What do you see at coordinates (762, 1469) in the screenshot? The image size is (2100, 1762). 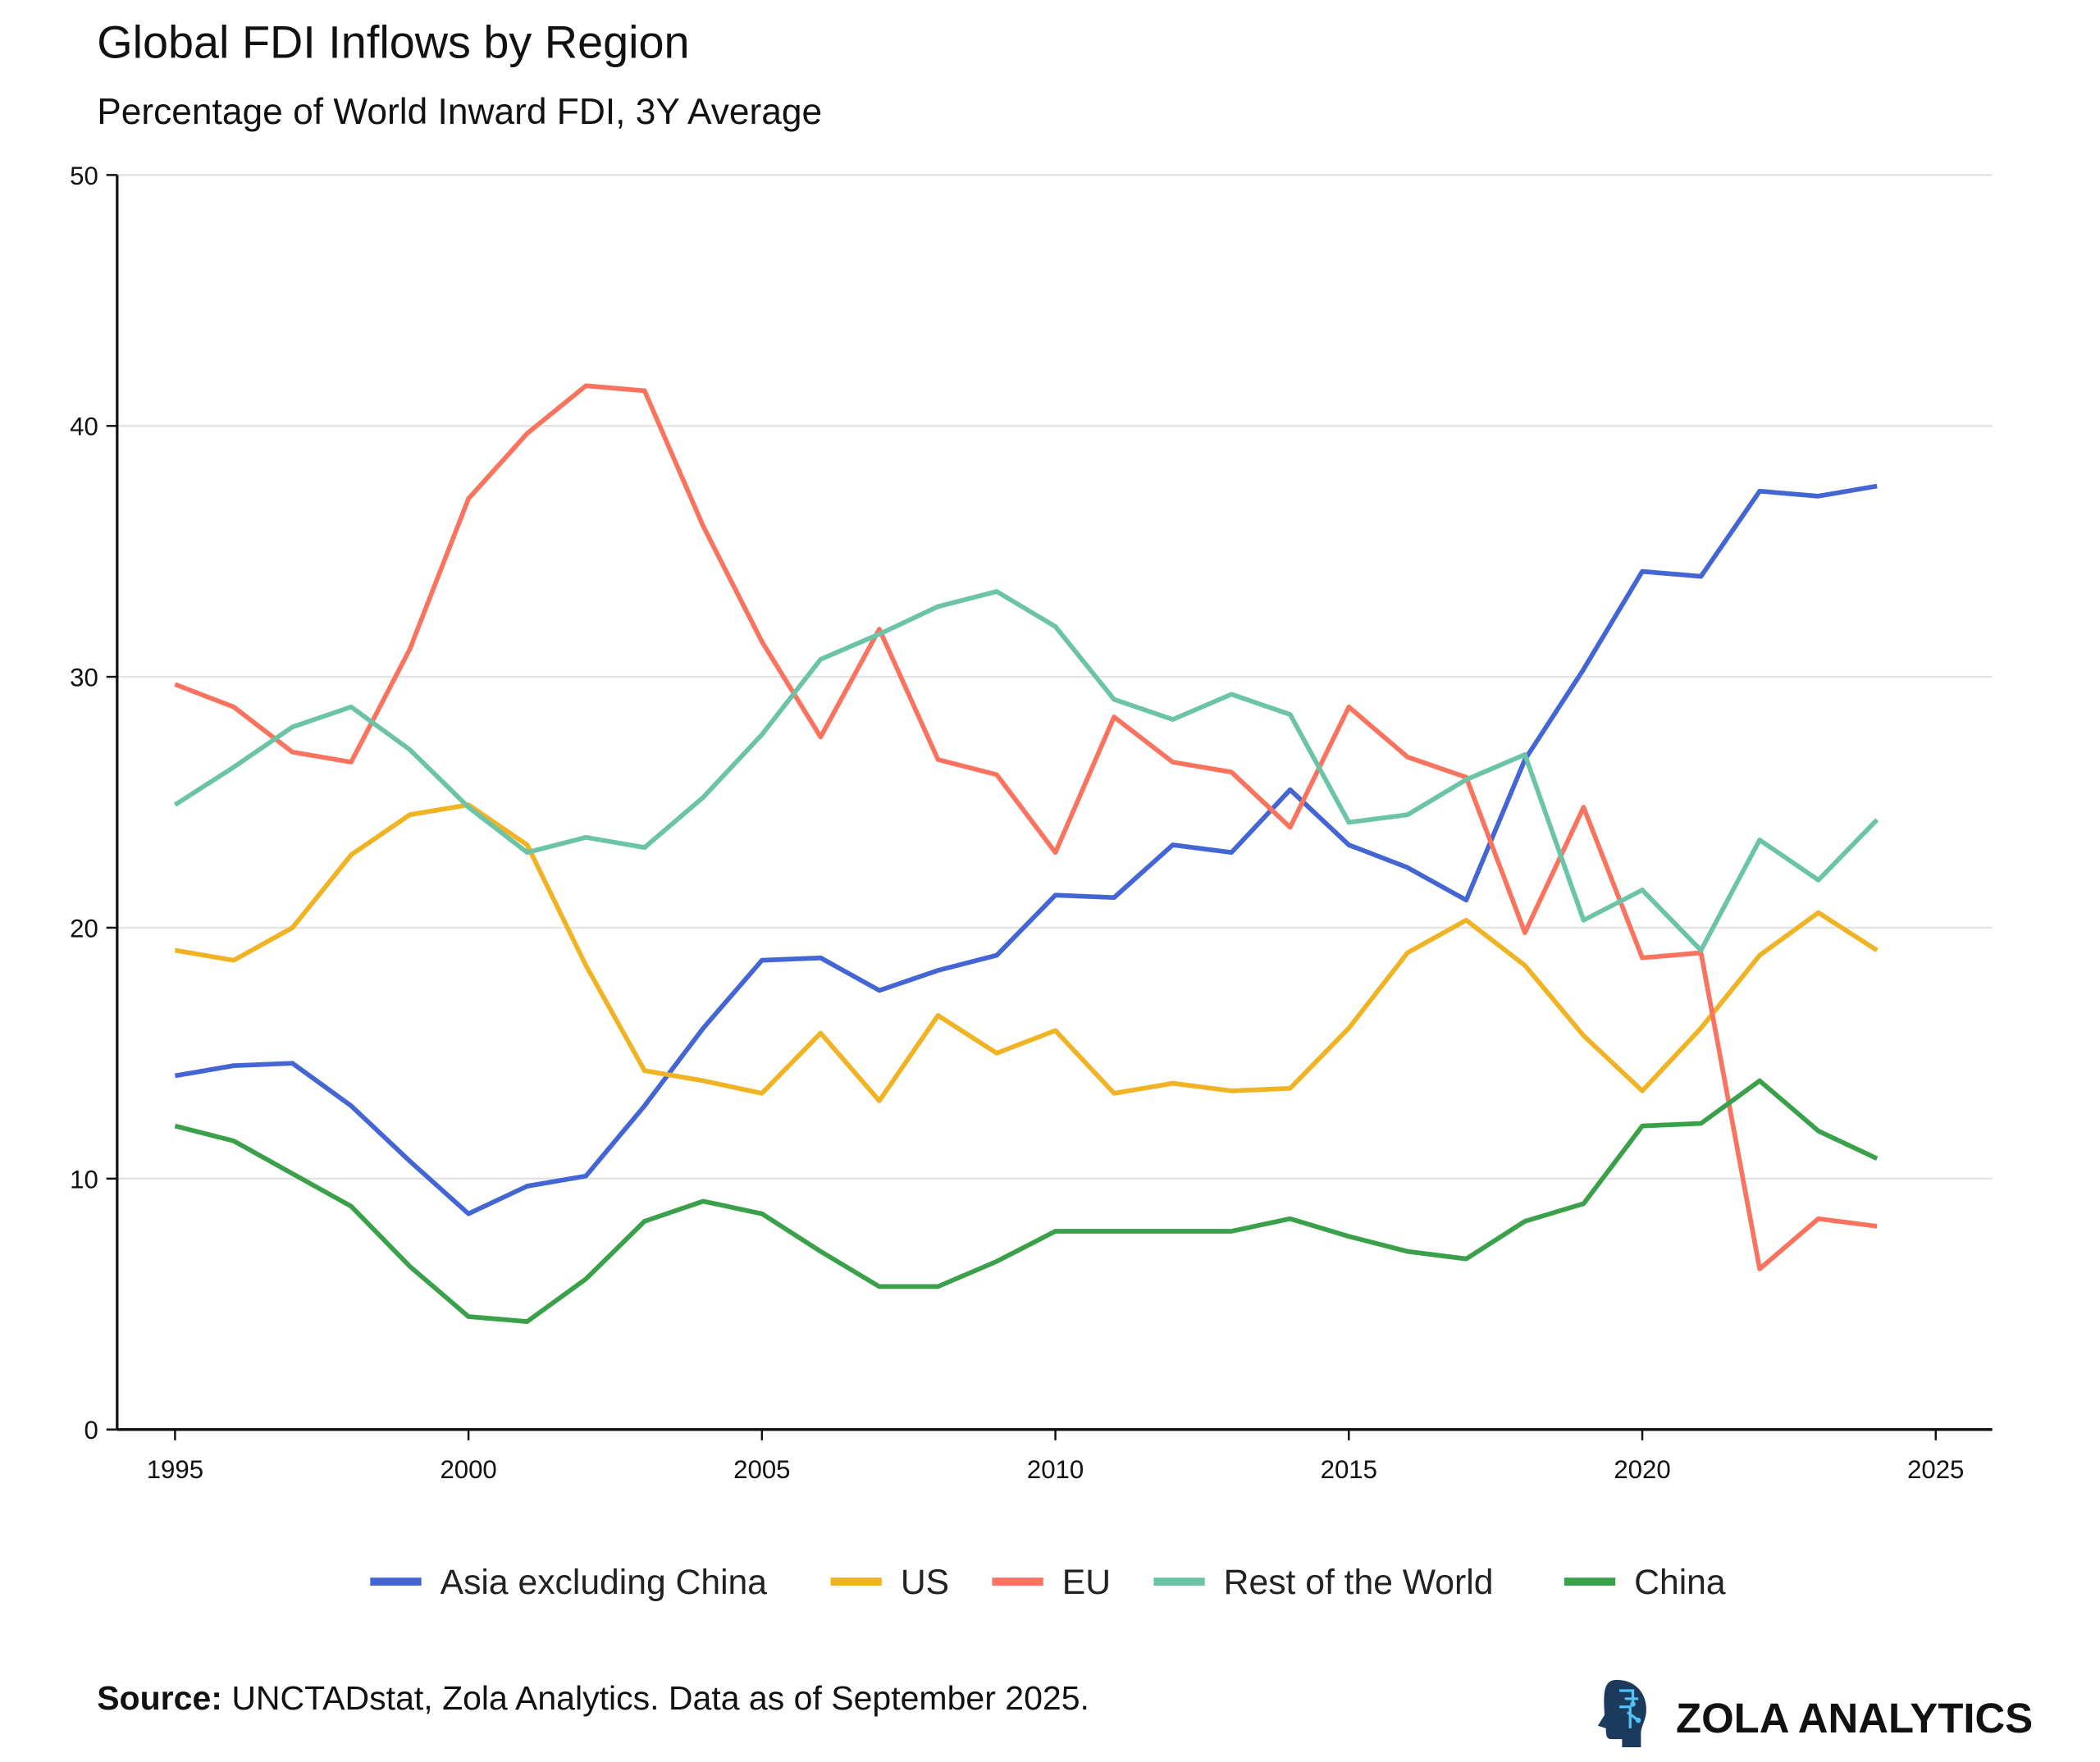 I see `x-tick-label: 2005` at bounding box center [762, 1469].